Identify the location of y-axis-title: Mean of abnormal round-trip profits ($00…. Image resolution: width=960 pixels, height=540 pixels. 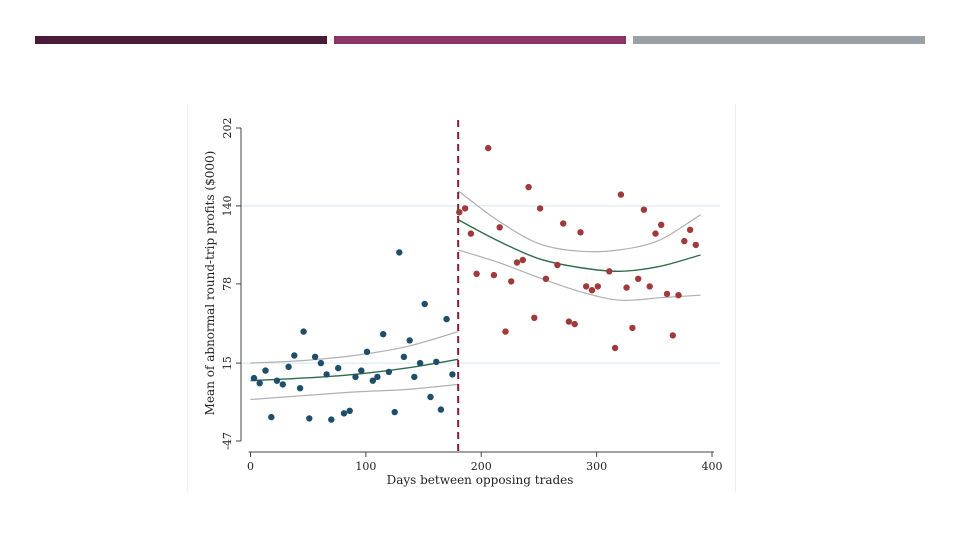
(210, 283).